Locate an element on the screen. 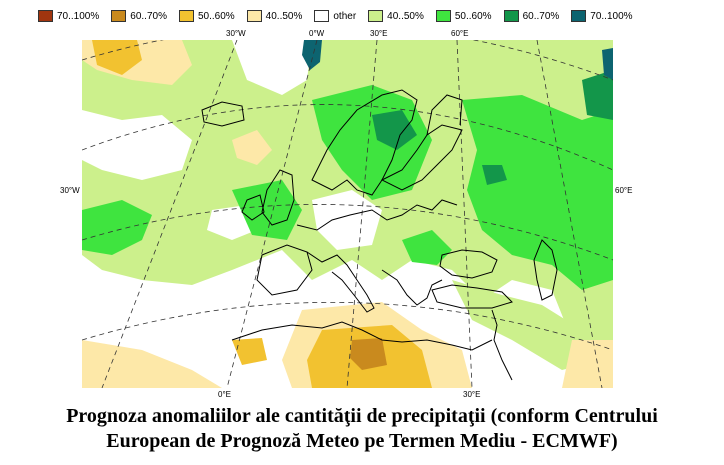 The height and width of the screenshot is (465, 724). legend-item-wet-40-50: 40..50% is located at coordinates (396, 16).